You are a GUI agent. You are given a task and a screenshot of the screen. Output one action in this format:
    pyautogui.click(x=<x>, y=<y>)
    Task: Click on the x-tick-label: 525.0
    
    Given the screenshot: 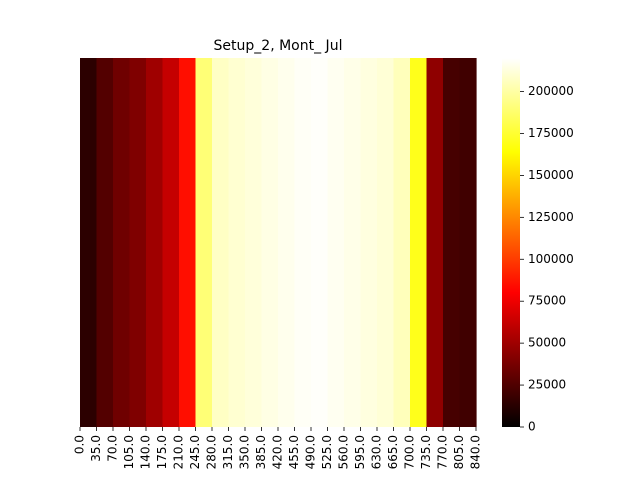 What is the action you would take?
    pyautogui.click(x=327, y=452)
    